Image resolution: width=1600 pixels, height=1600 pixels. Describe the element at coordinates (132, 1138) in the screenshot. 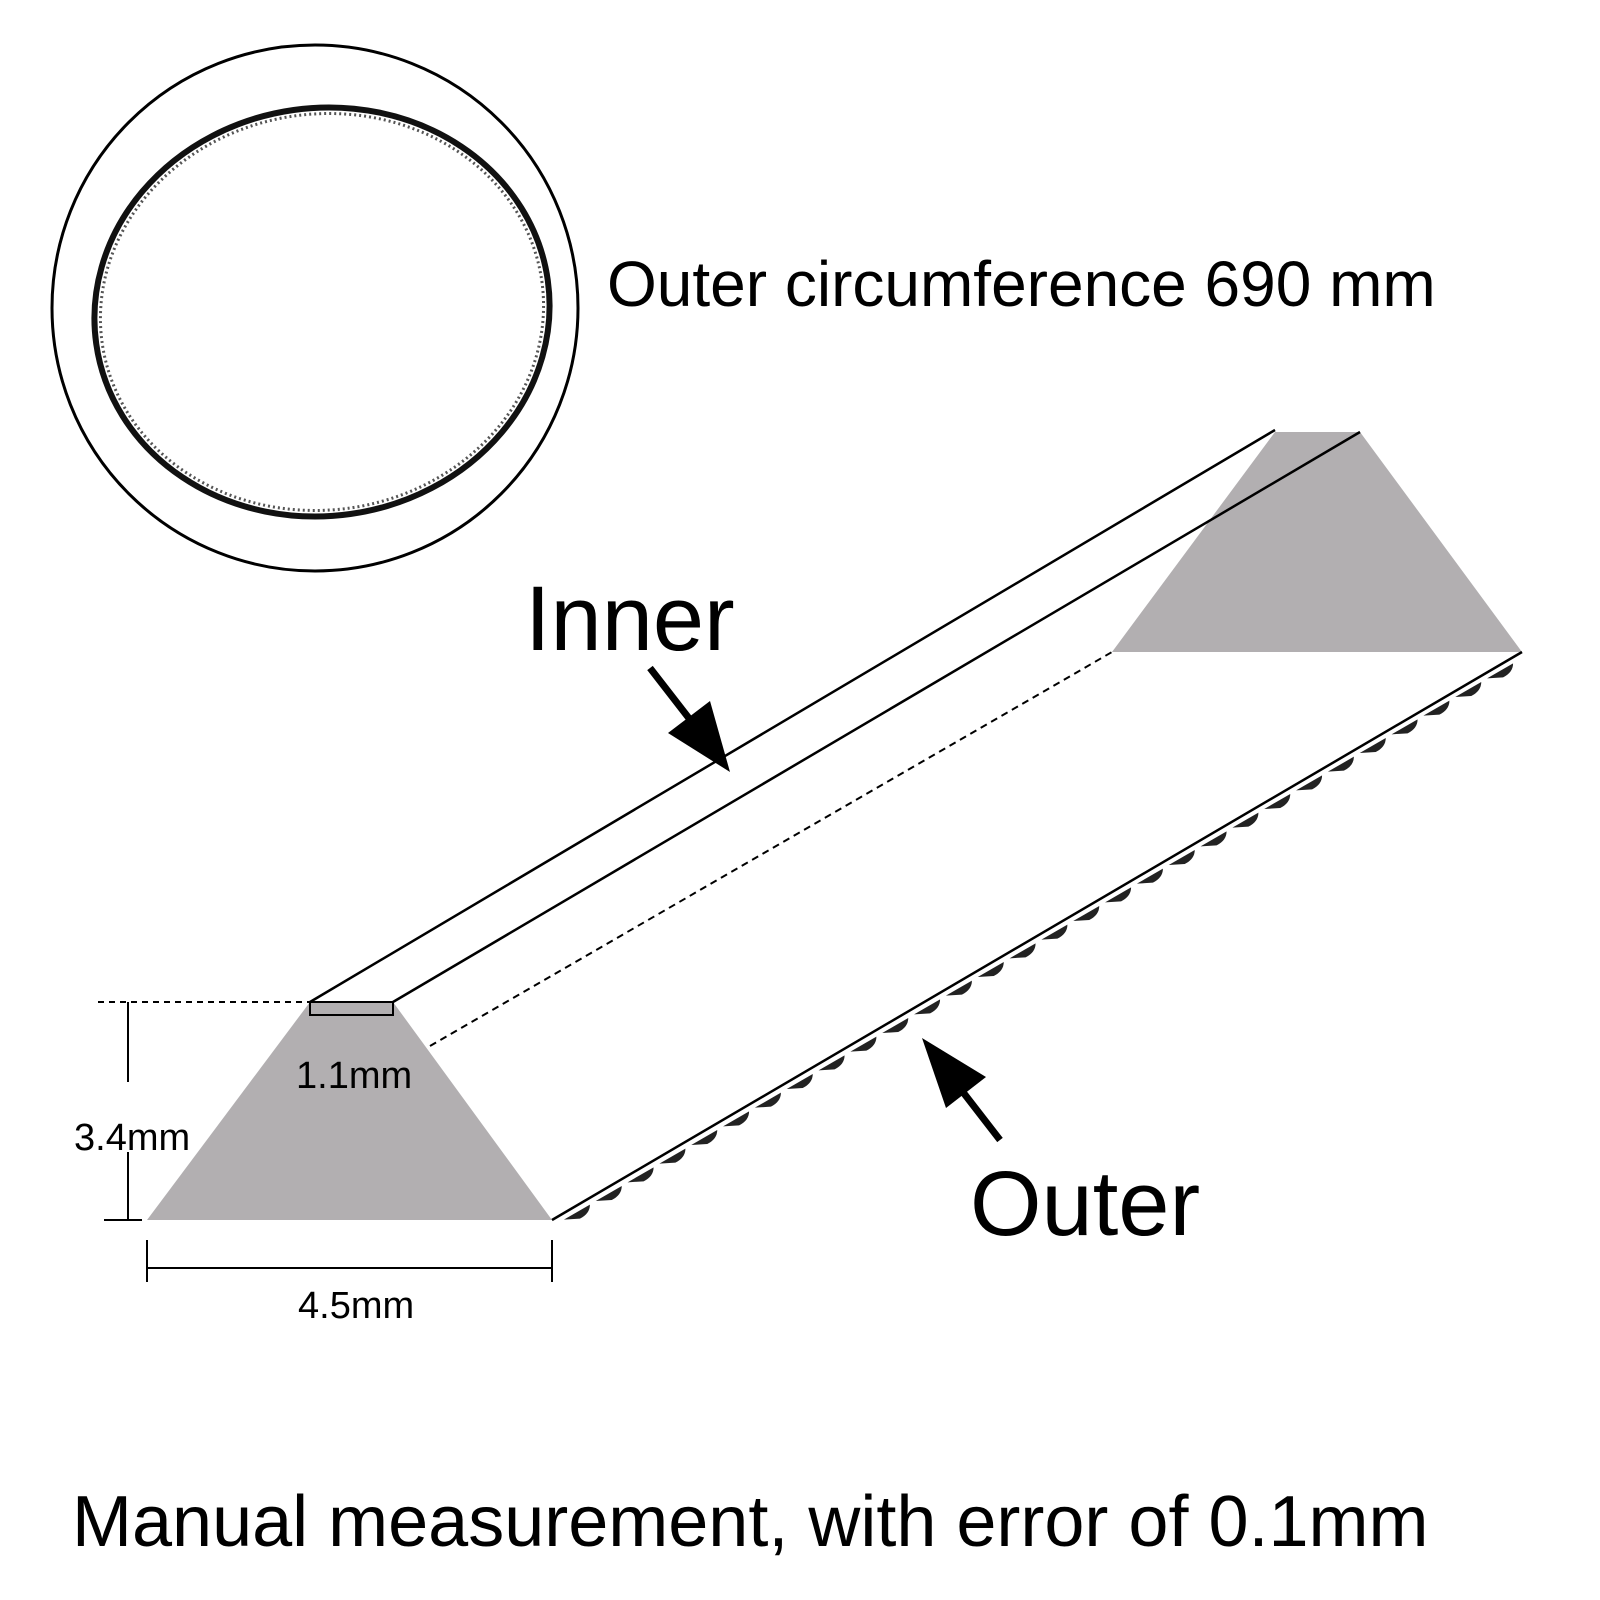

I see `height-label: 3.4mm` at that location.